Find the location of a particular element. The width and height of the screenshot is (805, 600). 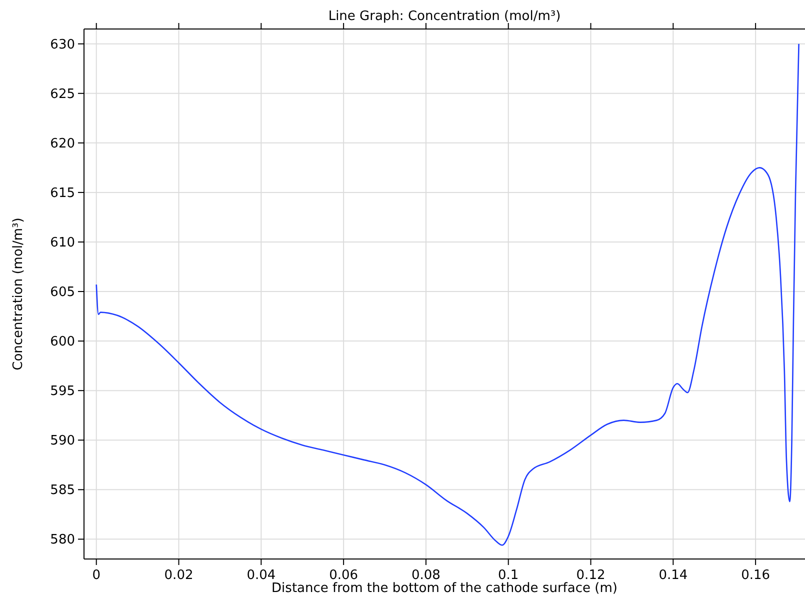

x-tick-label: 0.08 is located at coordinates (425, 575).